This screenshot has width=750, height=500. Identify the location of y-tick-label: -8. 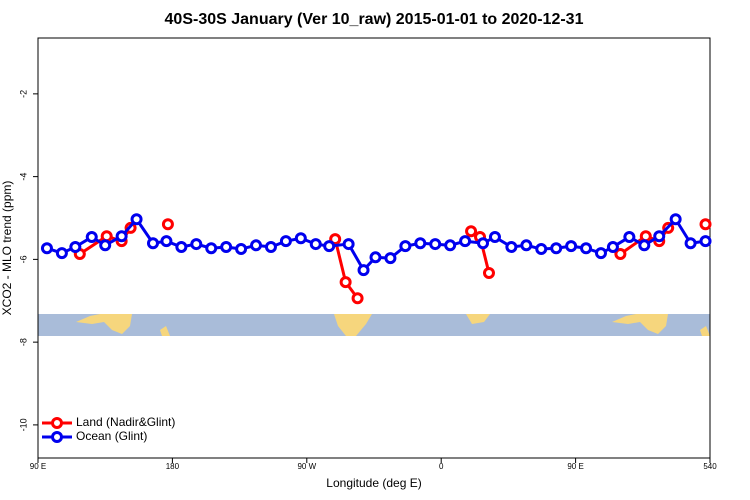
(23, 342).